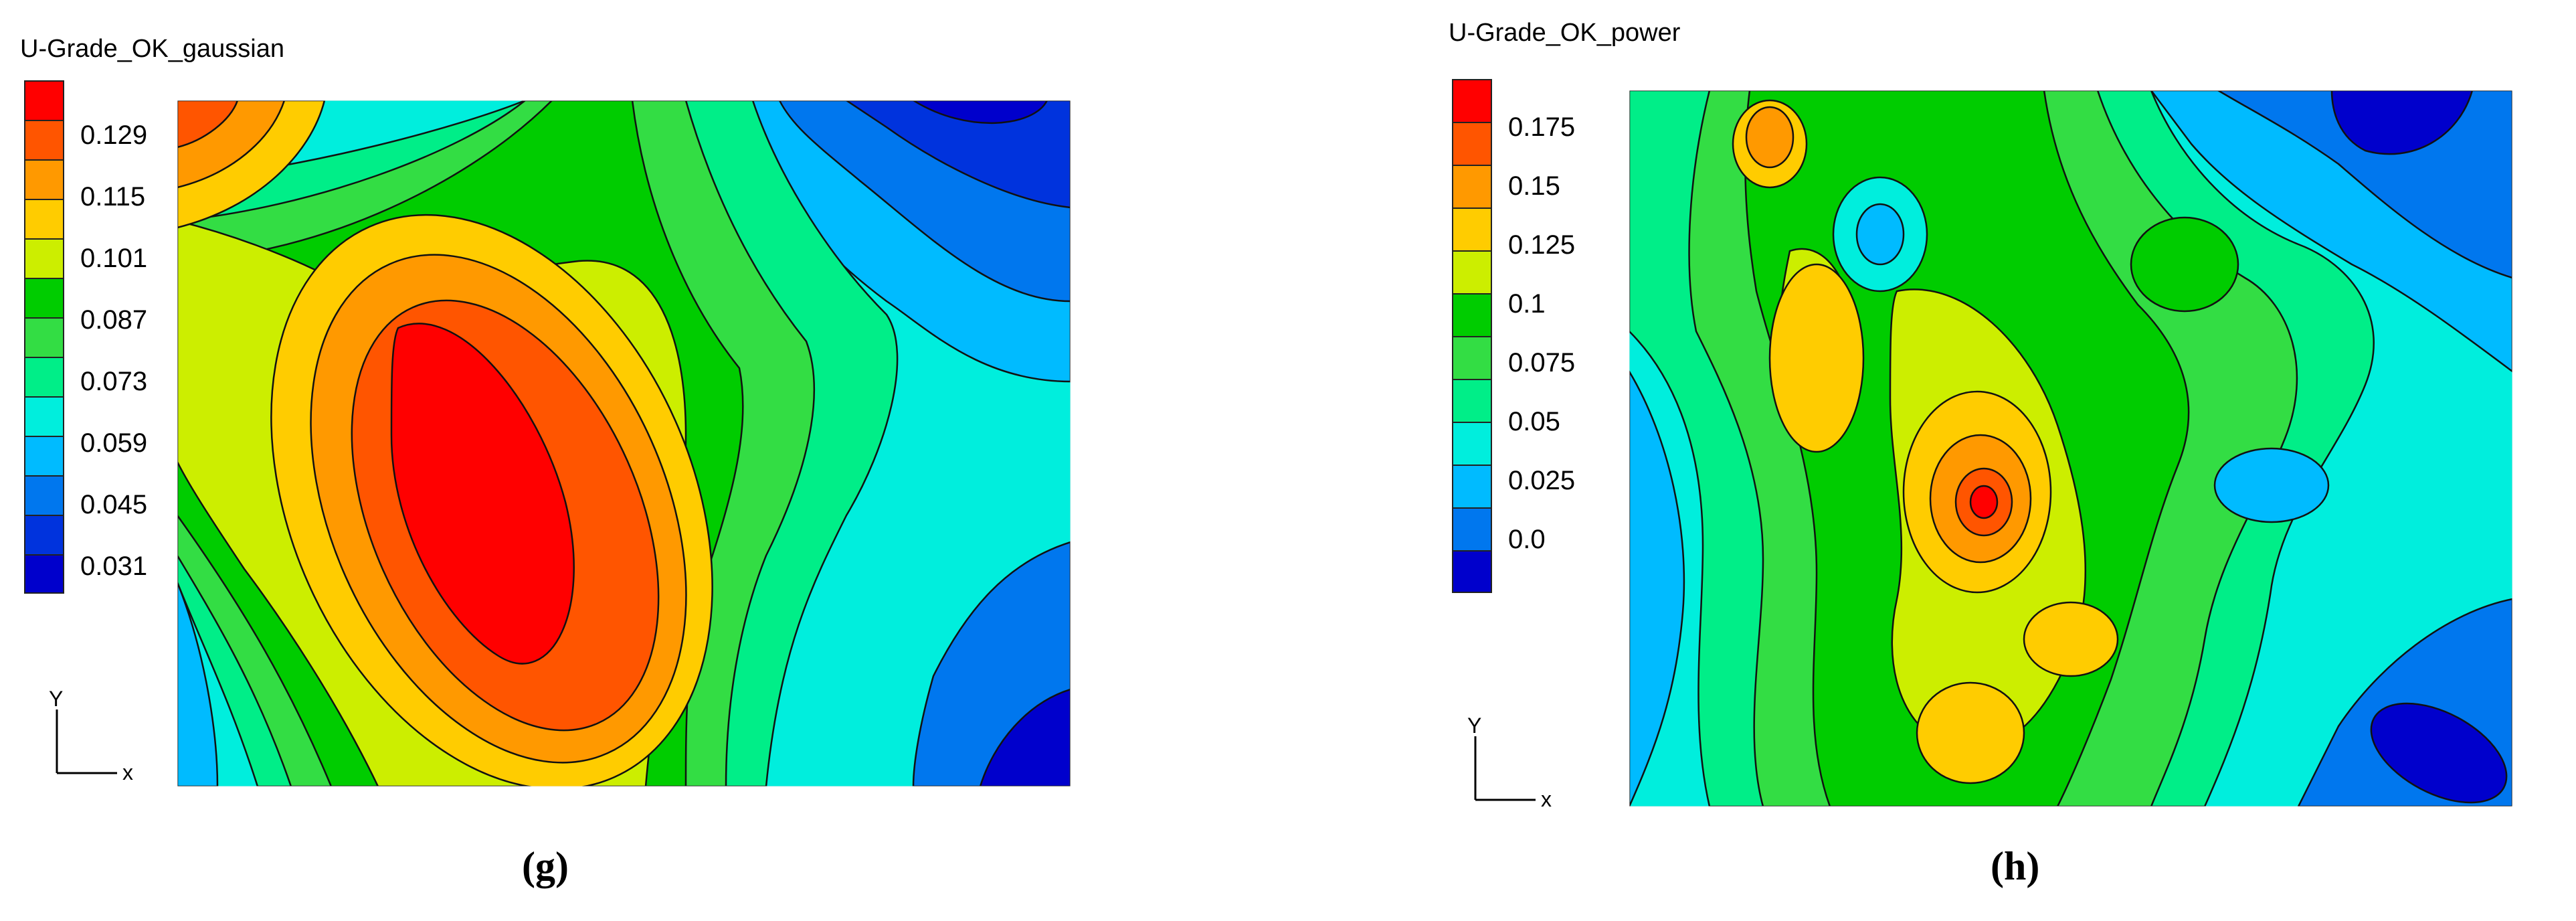  I want to click on panel-label-g: (g), so click(545, 866).